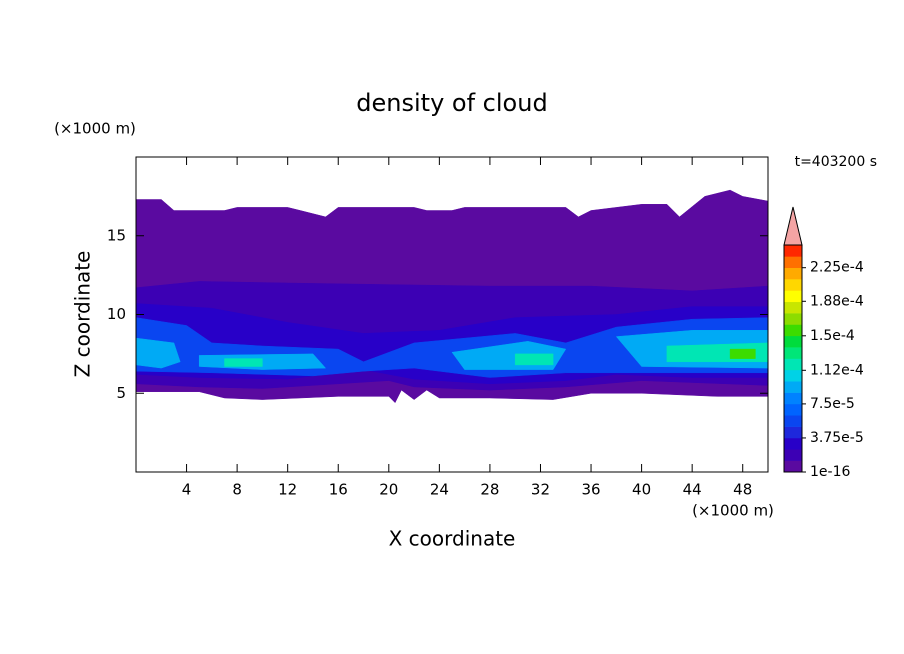  What do you see at coordinates (641, 490) in the screenshot?
I see `x-tick-label: 40` at bounding box center [641, 490].